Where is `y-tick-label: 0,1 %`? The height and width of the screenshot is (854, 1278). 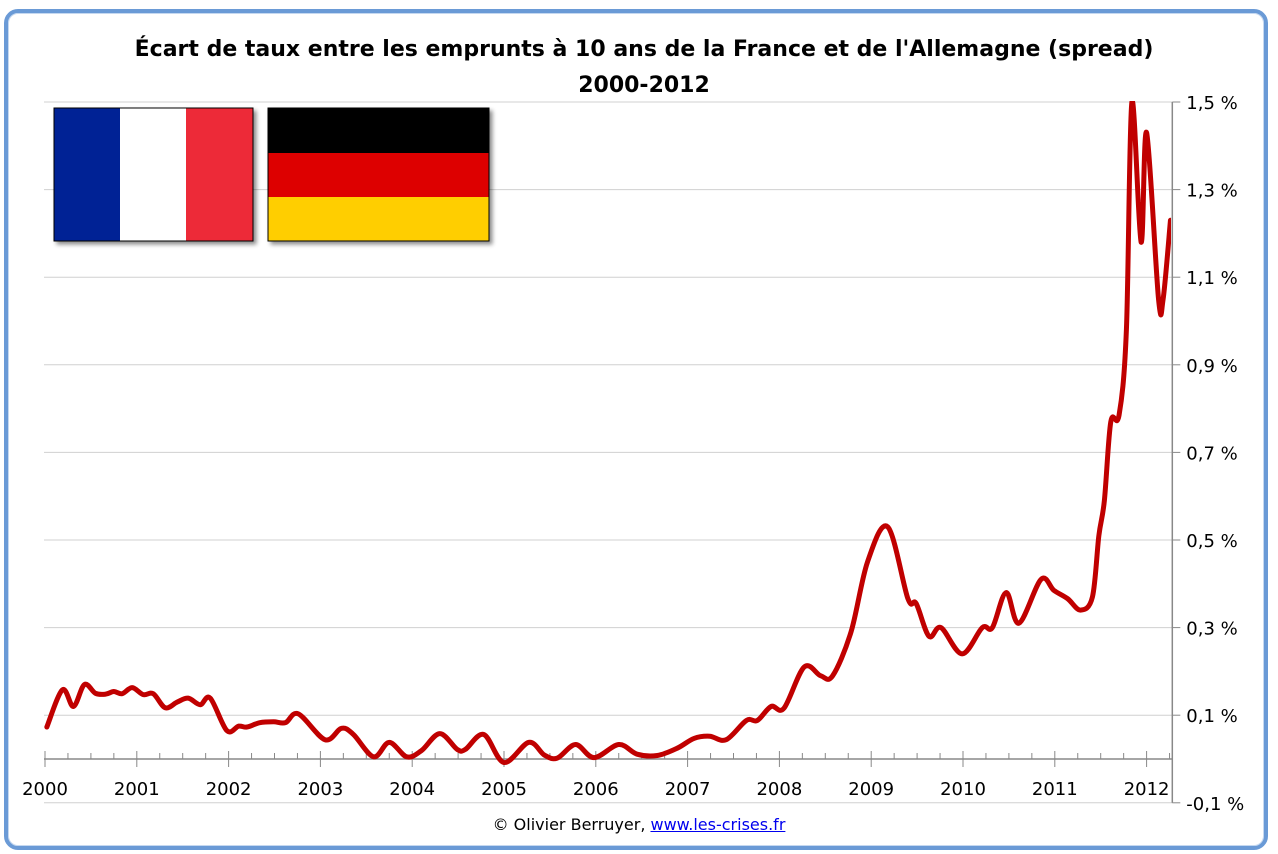
y-tick-label: 0,1 % is located at coordinates (1211, 716).